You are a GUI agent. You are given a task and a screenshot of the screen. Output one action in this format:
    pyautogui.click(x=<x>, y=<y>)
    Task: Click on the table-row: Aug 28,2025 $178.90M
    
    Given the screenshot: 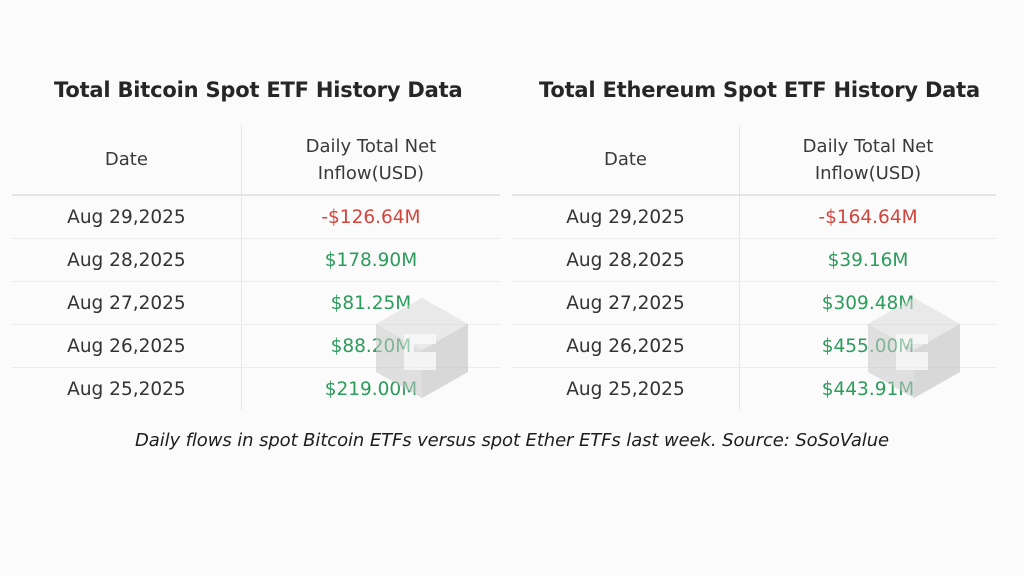 What is the action you would take?
    pyautogui.click(x=256, y=260)
    